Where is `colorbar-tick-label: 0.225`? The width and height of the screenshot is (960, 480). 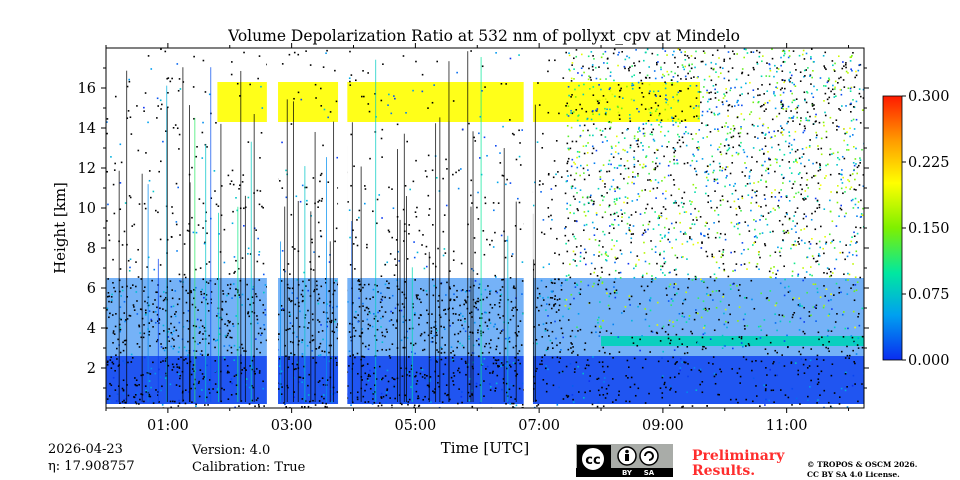
colorbar-tick-label: 0.225 is located at coordinates (929, 163).